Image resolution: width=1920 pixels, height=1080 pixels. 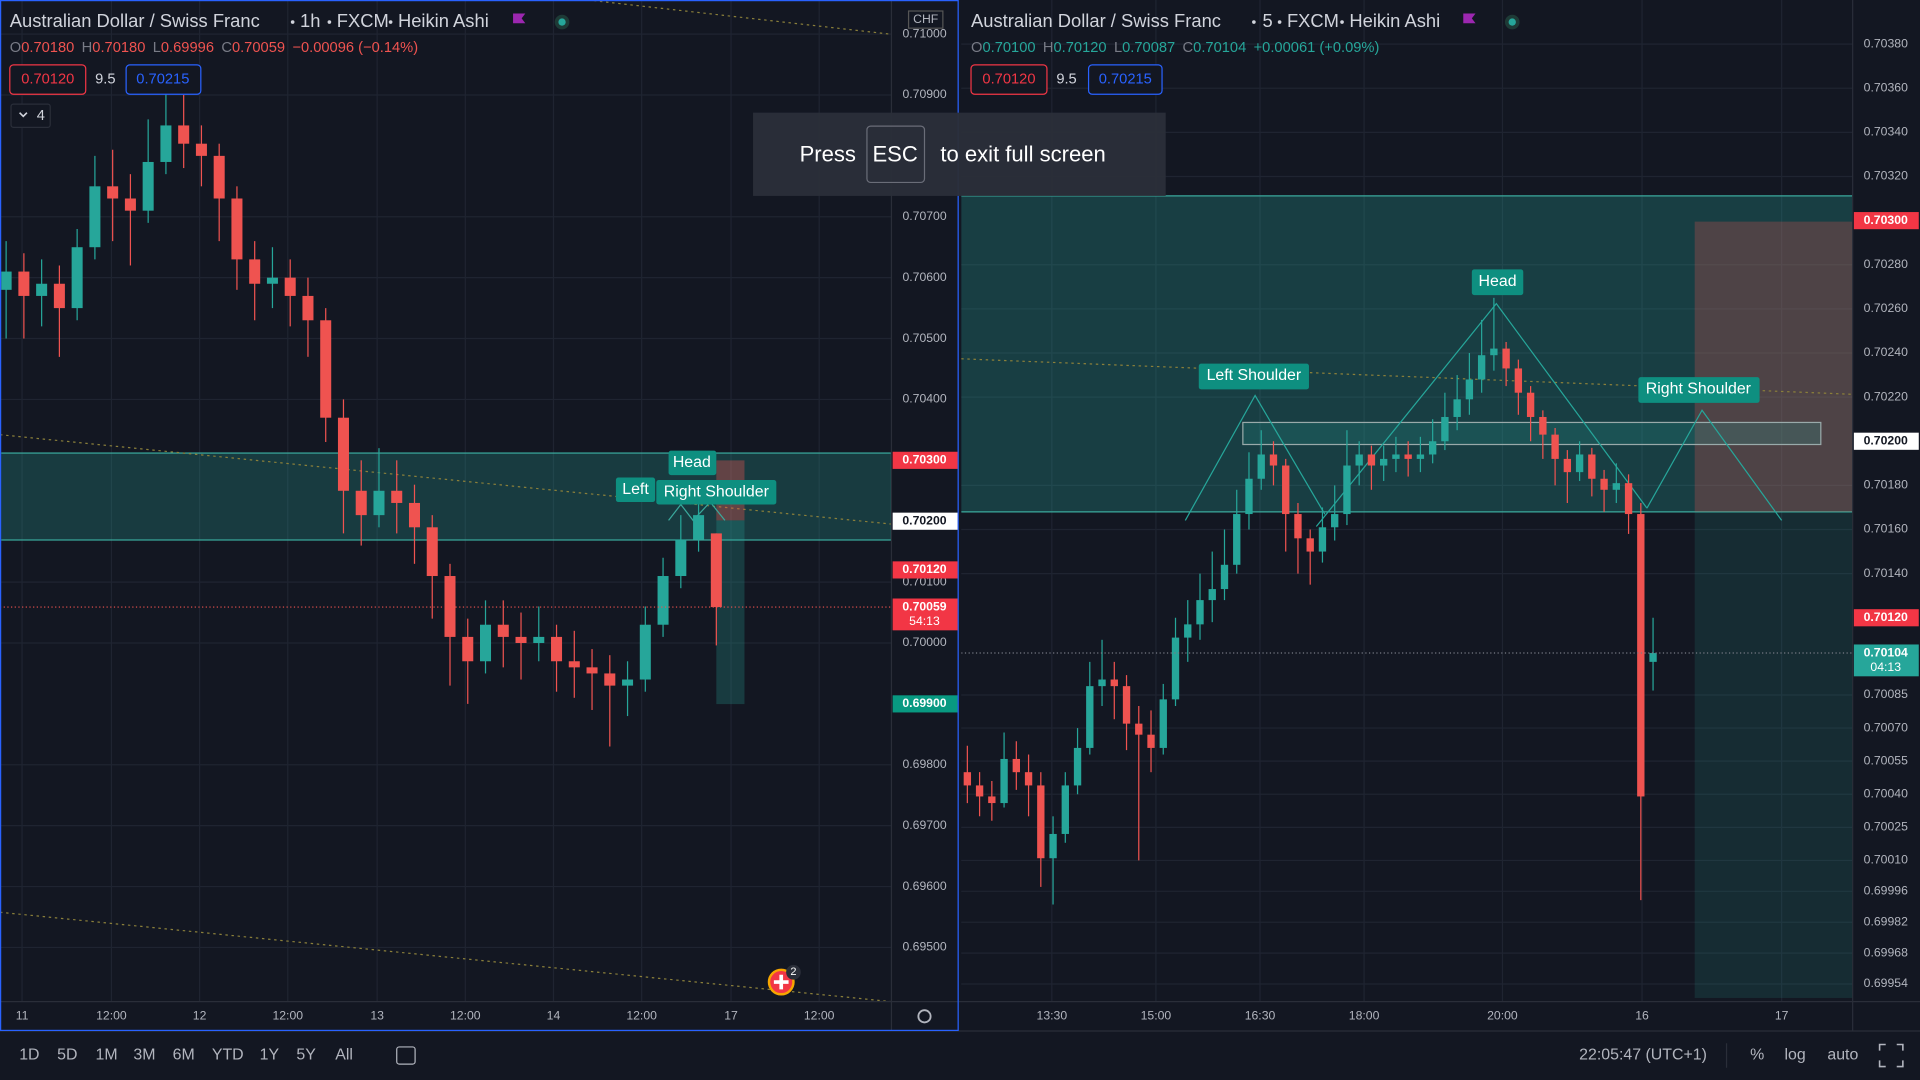 I want to click on range-button: YTD, so click(x=228, y=1055).